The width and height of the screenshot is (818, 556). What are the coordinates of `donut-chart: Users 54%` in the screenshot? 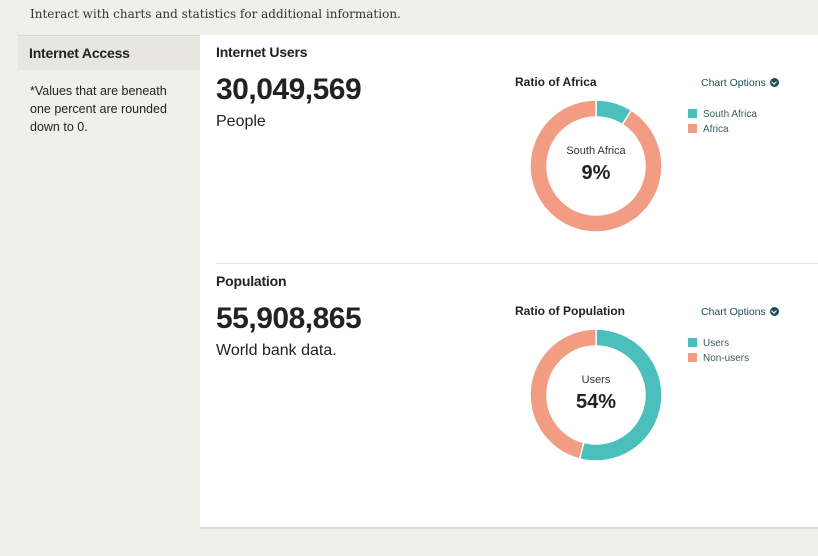 It's located at (596, 395).